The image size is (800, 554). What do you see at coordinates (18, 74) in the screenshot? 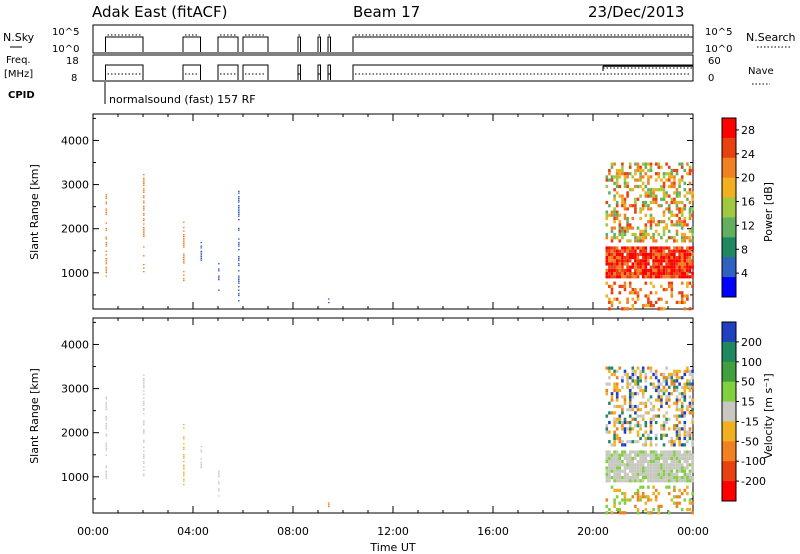
I see `freq-unit: [MHz]` at bounding box center [18, 74].